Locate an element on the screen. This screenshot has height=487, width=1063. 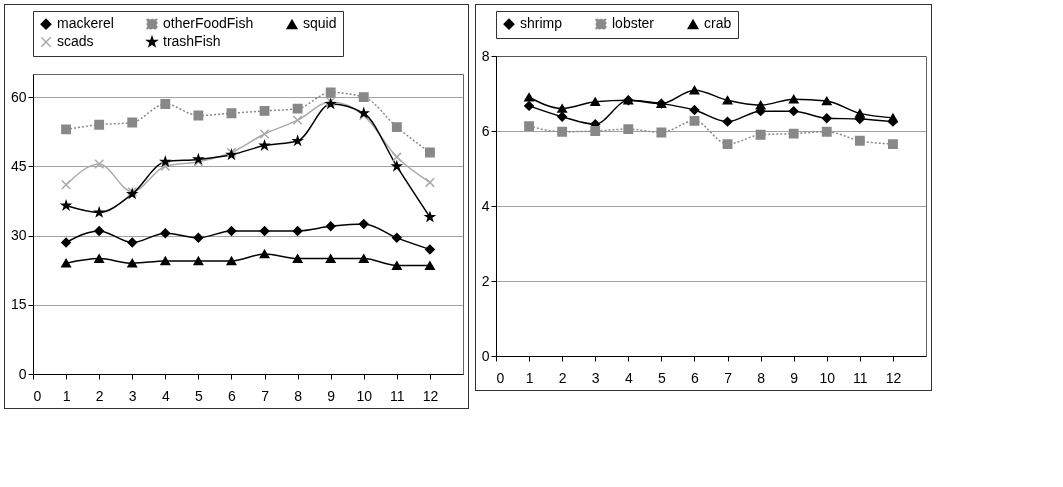
y-tick-label: 30 is located at coordinates (18, 235).